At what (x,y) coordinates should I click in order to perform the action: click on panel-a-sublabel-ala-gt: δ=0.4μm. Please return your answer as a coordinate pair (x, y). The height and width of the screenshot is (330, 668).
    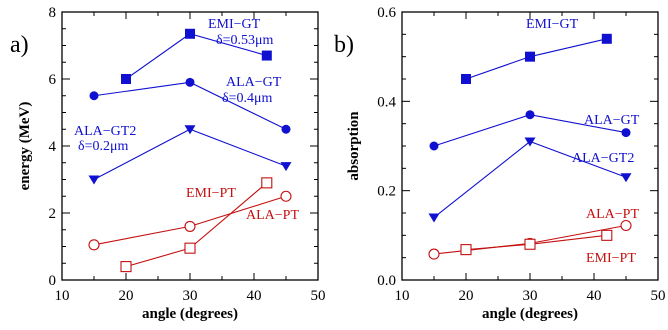
    Looking at the image, I should click on (247, 98).